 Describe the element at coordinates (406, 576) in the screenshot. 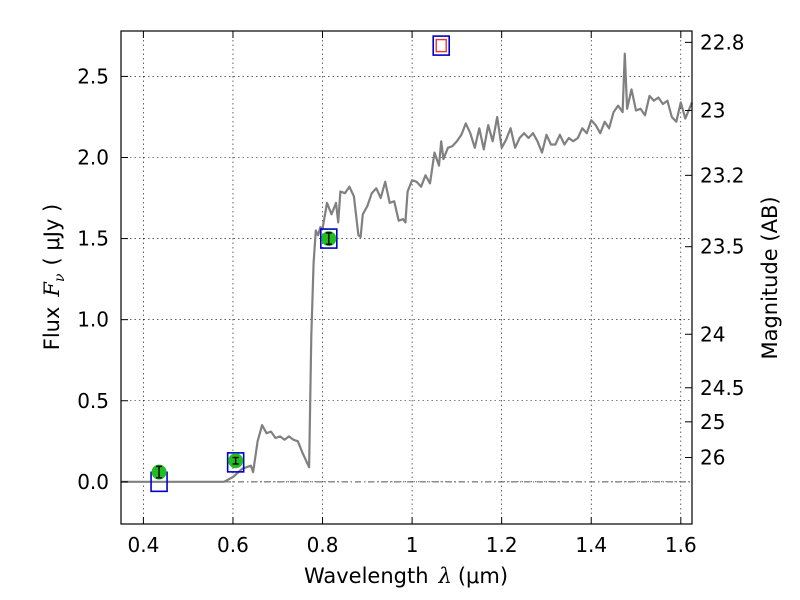

I see `x-axis-label: Wavelength λ (μm)` at that location.